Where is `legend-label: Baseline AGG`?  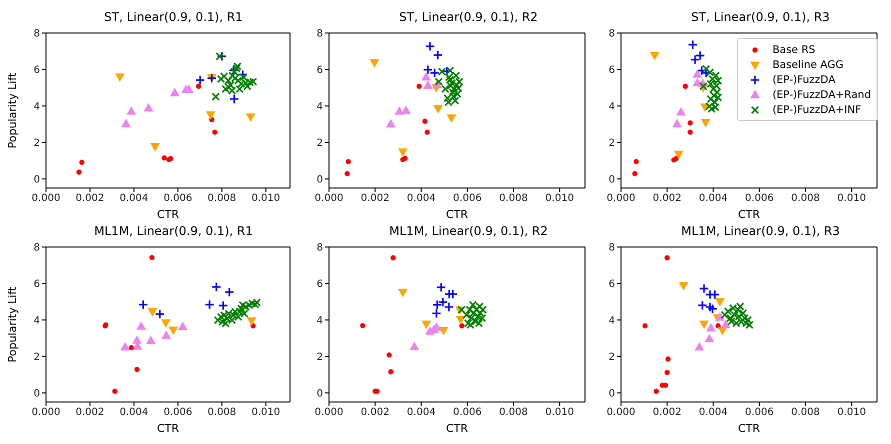
legend-label: Baseline AGG is located at coordinates (808, 64).